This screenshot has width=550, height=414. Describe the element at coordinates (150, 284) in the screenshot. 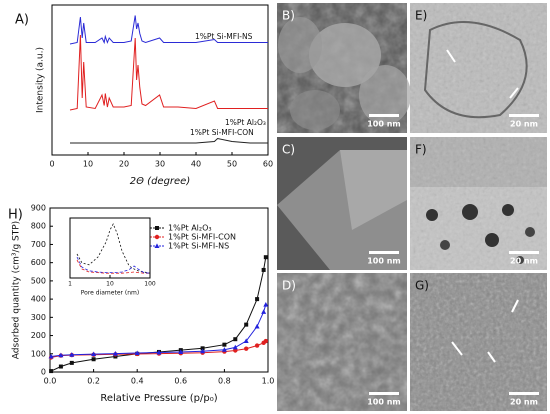

I see `x-tick-label: 100` at that location.